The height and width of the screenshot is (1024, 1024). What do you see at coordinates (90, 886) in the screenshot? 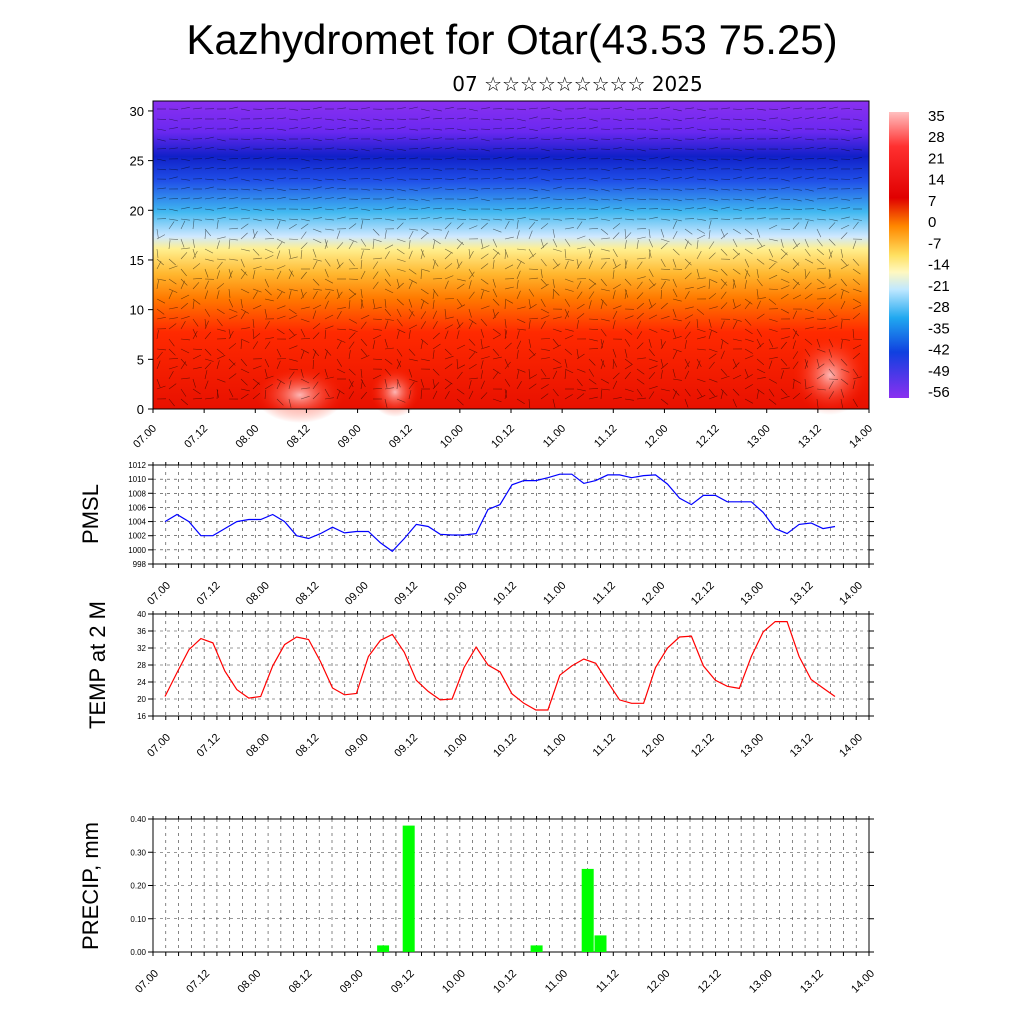
I see `y-axis-label: PRECIP, mm` at bounding box center [90, 886].